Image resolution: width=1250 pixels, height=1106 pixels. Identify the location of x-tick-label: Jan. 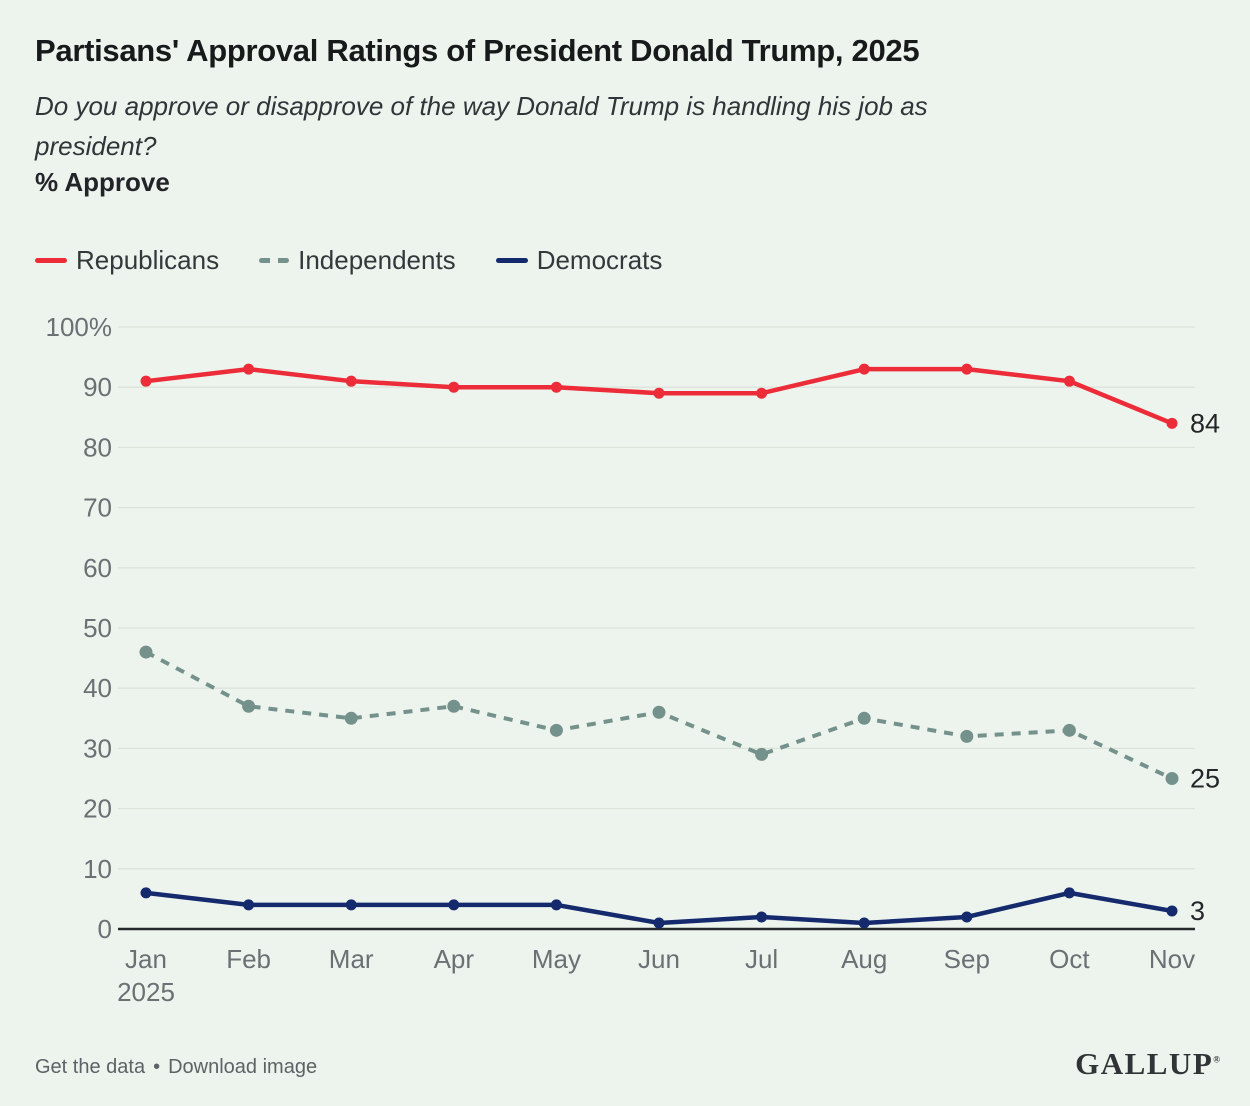
(146, 959).